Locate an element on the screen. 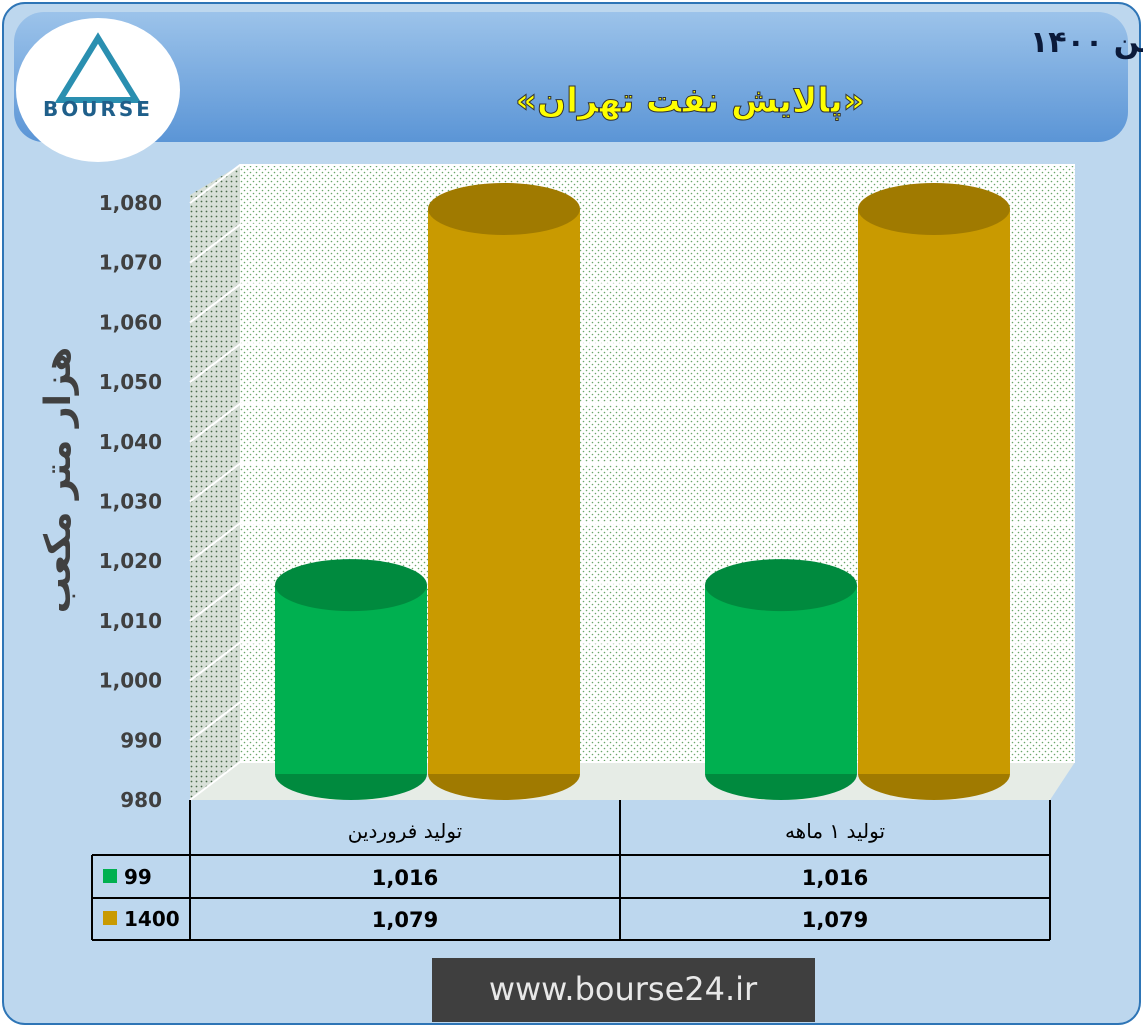  y-tick-label: 1,010 is located at coordinates (130, 621).